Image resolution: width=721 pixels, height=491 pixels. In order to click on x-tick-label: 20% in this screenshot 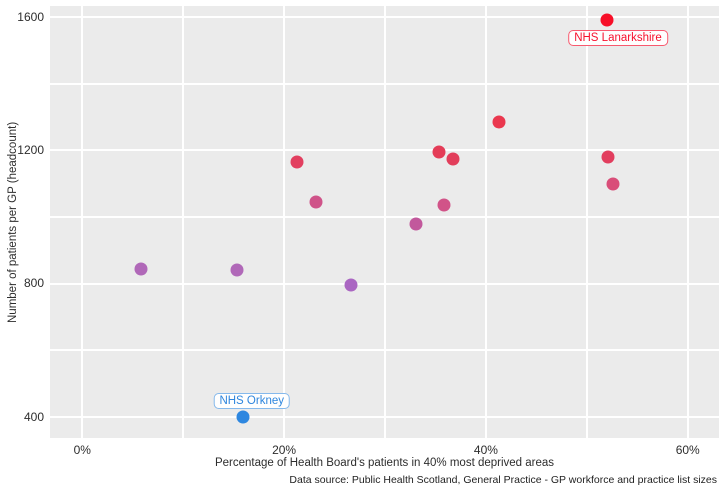, I will do `click(284, 450)`.